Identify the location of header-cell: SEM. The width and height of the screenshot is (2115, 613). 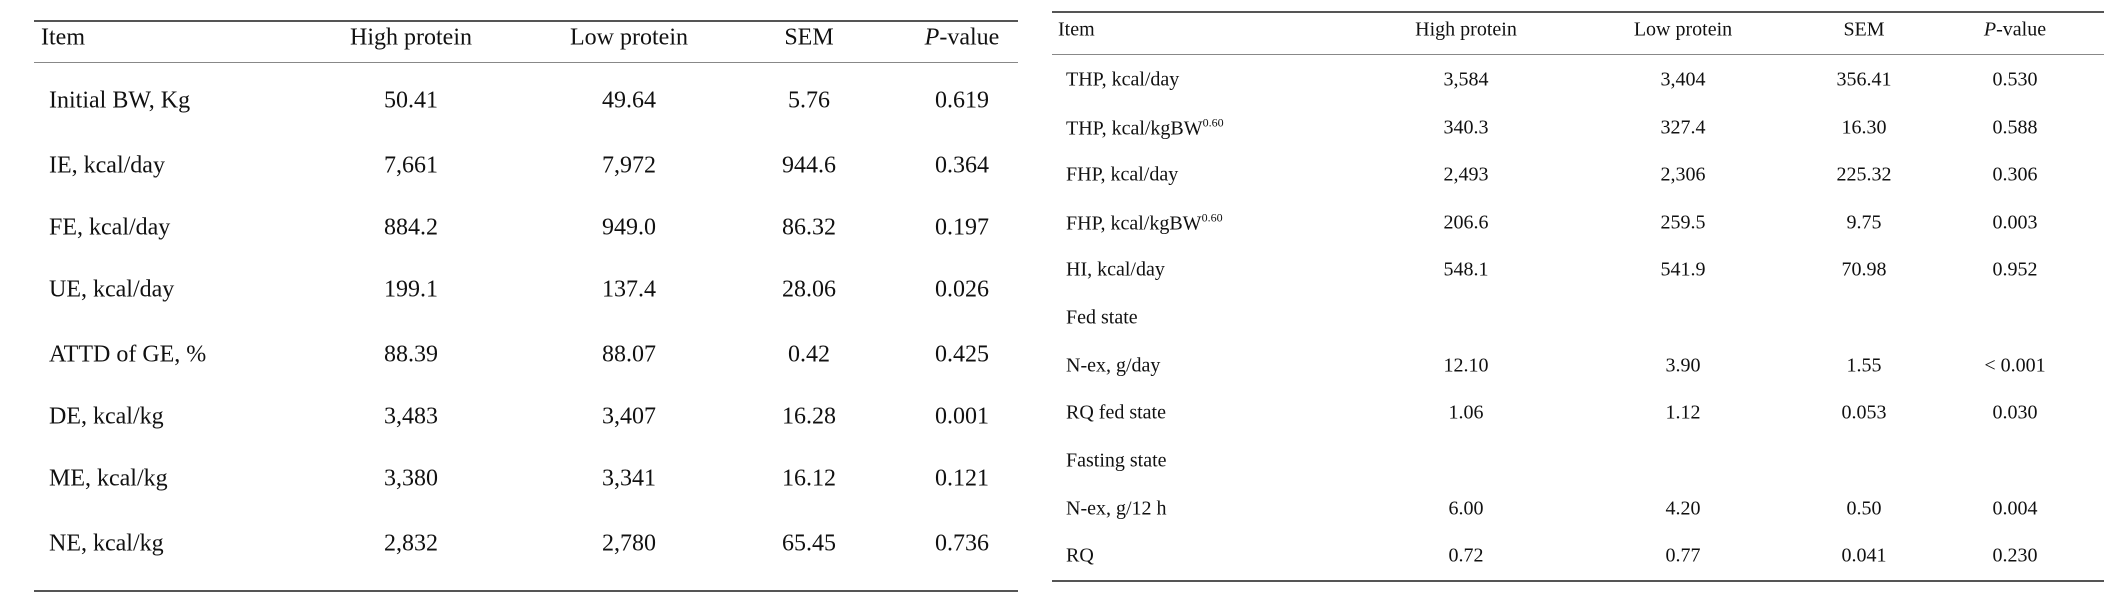
(809, 37).